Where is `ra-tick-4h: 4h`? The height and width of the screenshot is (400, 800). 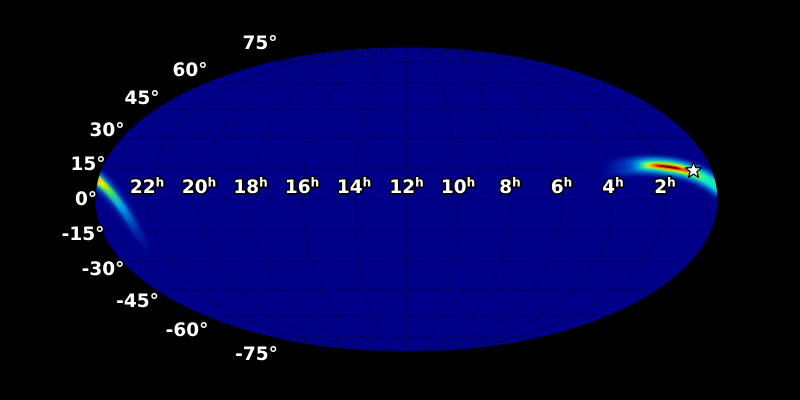
ra-tick-4h: 4h is located at coordinates (612, 187).